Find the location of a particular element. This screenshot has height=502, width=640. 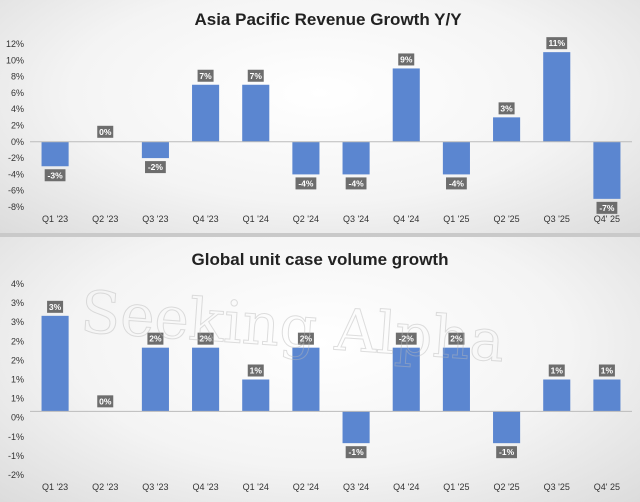

x-tick-label: Q3 '23 is located at coordinates (155, 219).